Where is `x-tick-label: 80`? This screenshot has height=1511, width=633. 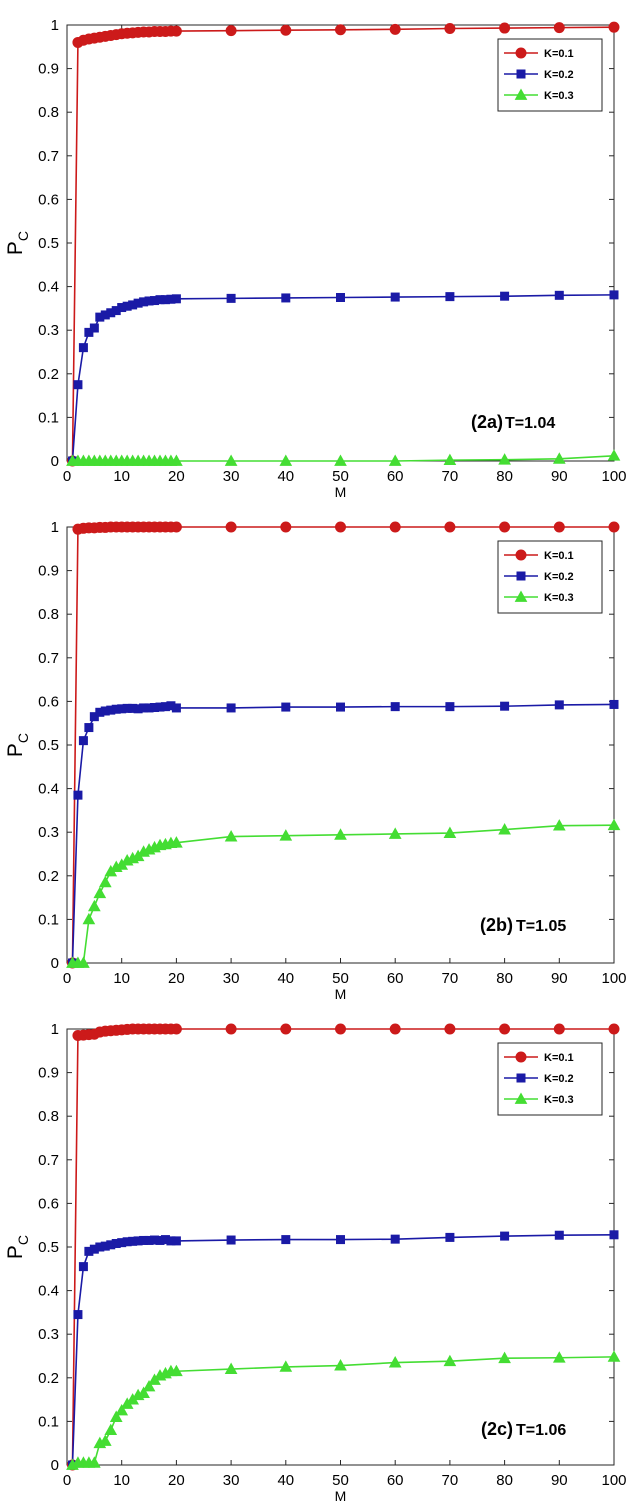
x-tick-label: 80 is located at coordinates (504, 476).